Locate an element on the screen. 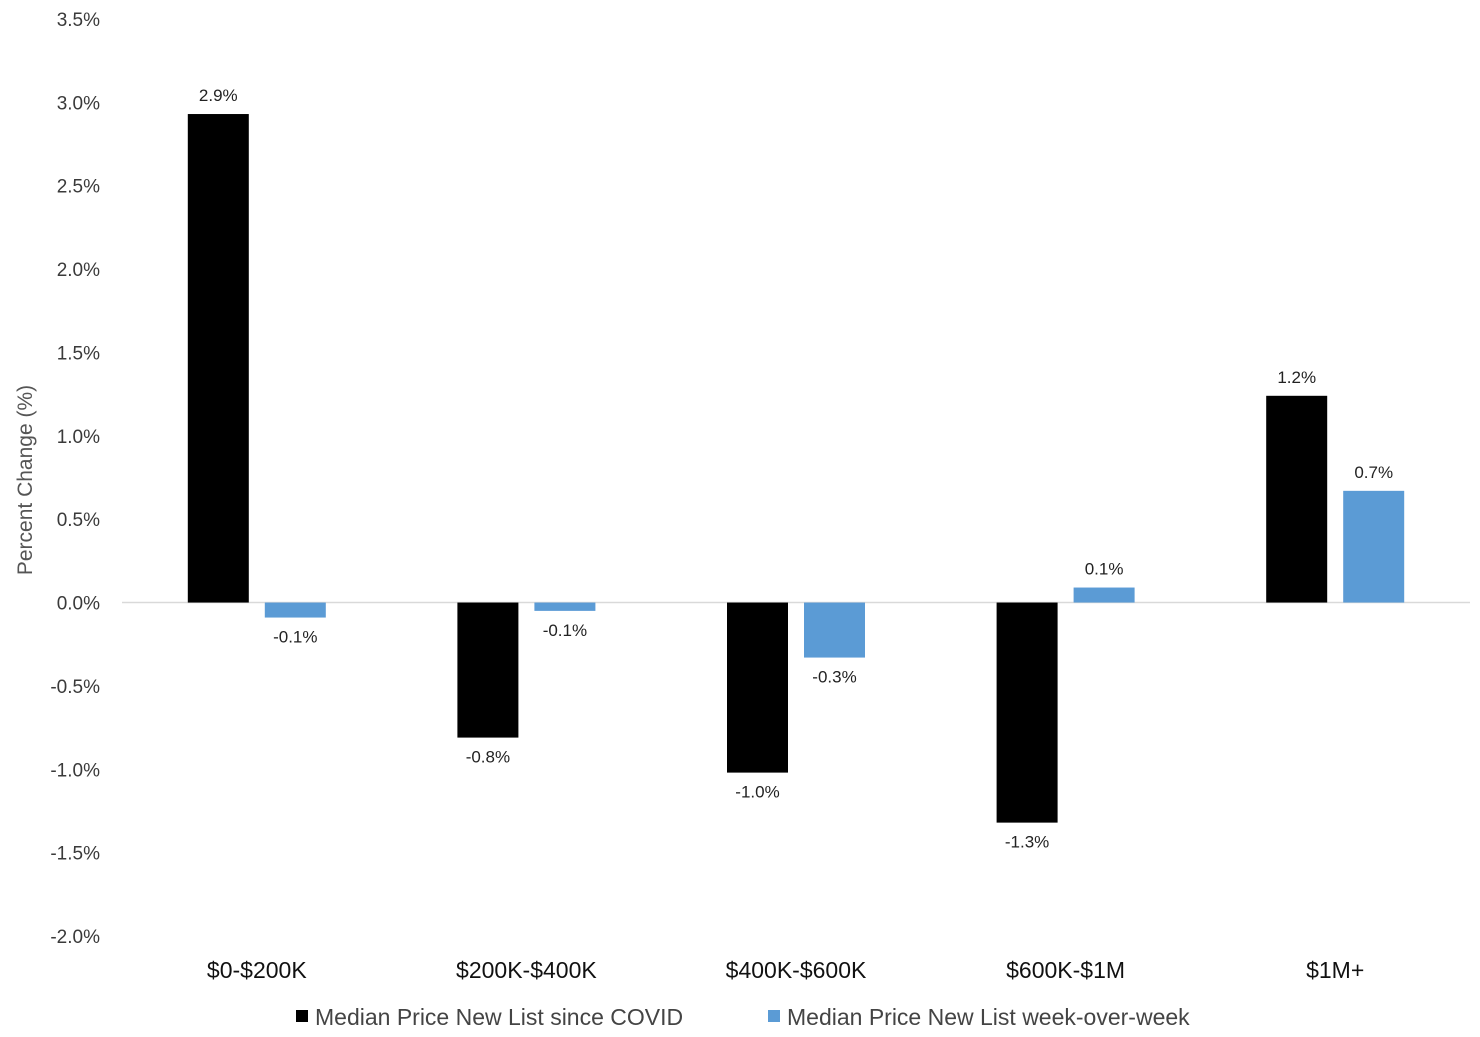 The width and height of the screenshot is (1480, 1037). y-tick-label: 3.5% is located at coordinates (78, 20).